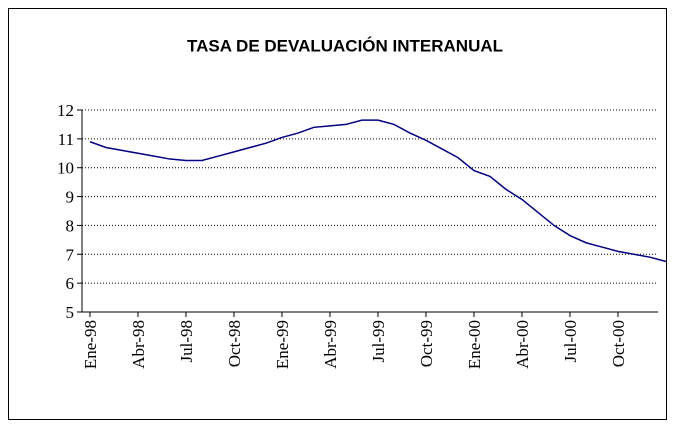 The image size is (675, 428). I want to click on x-tick-label: Jul-00, so click(570, 341).